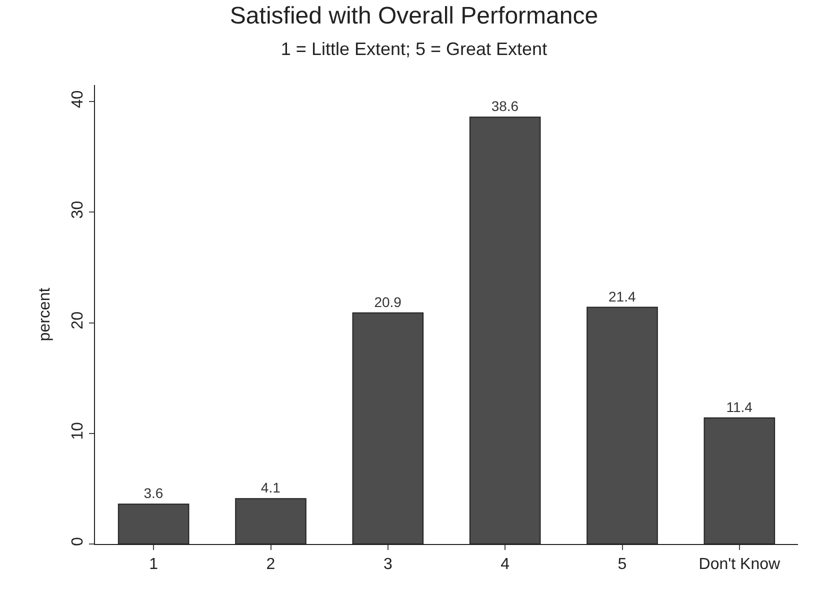 The width and height of the screenshot is (828, 589). What do you see at coordinates (78, 431) in the screenshot?
I see `y-tick-label: 10` at bounding box center [78, 431].